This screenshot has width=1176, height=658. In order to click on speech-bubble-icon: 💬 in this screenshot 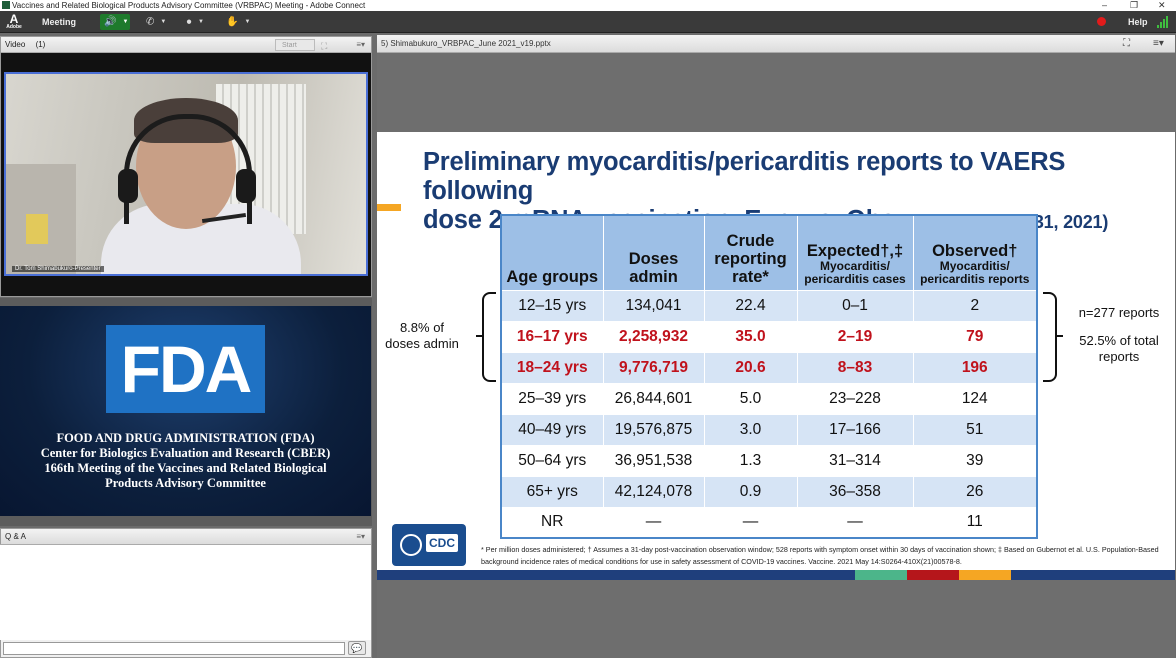, I will do `click(357, 648)`.